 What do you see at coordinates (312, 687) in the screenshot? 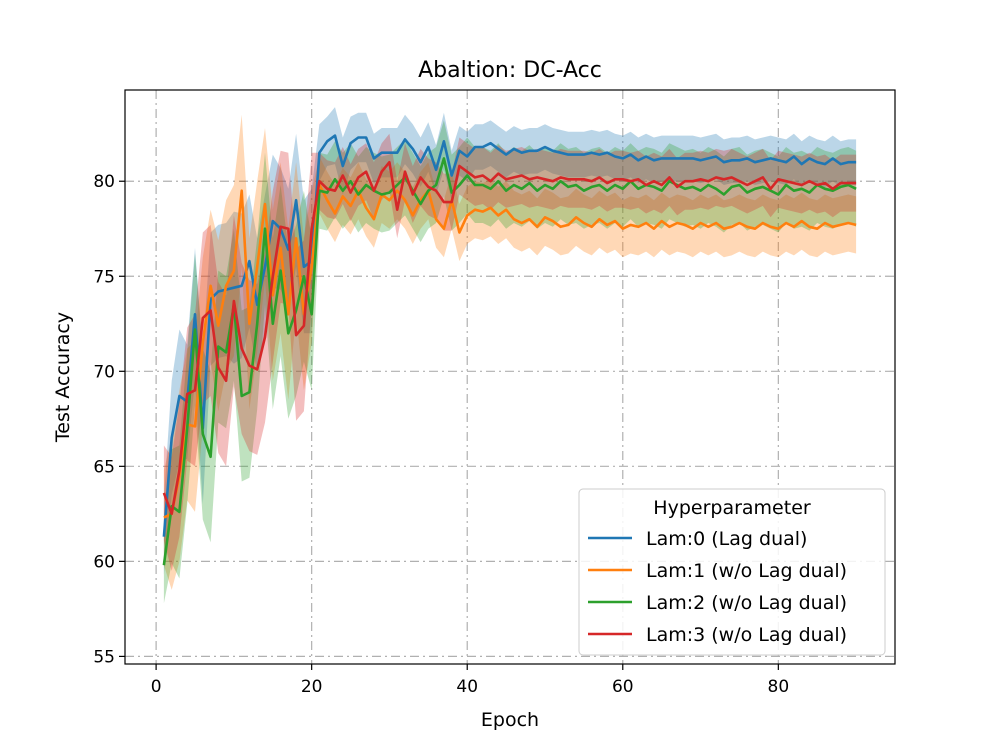
I see `x-tick-label: 20` at bounding box center [312, 687].